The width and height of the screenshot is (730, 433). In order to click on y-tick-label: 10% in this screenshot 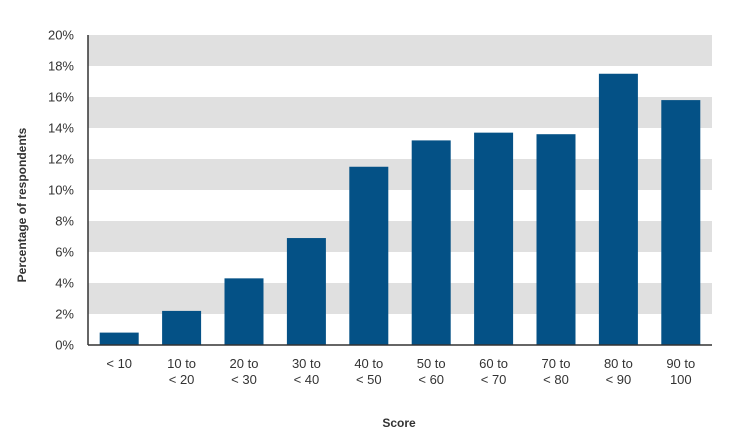, I will do `click(61, 190)`.